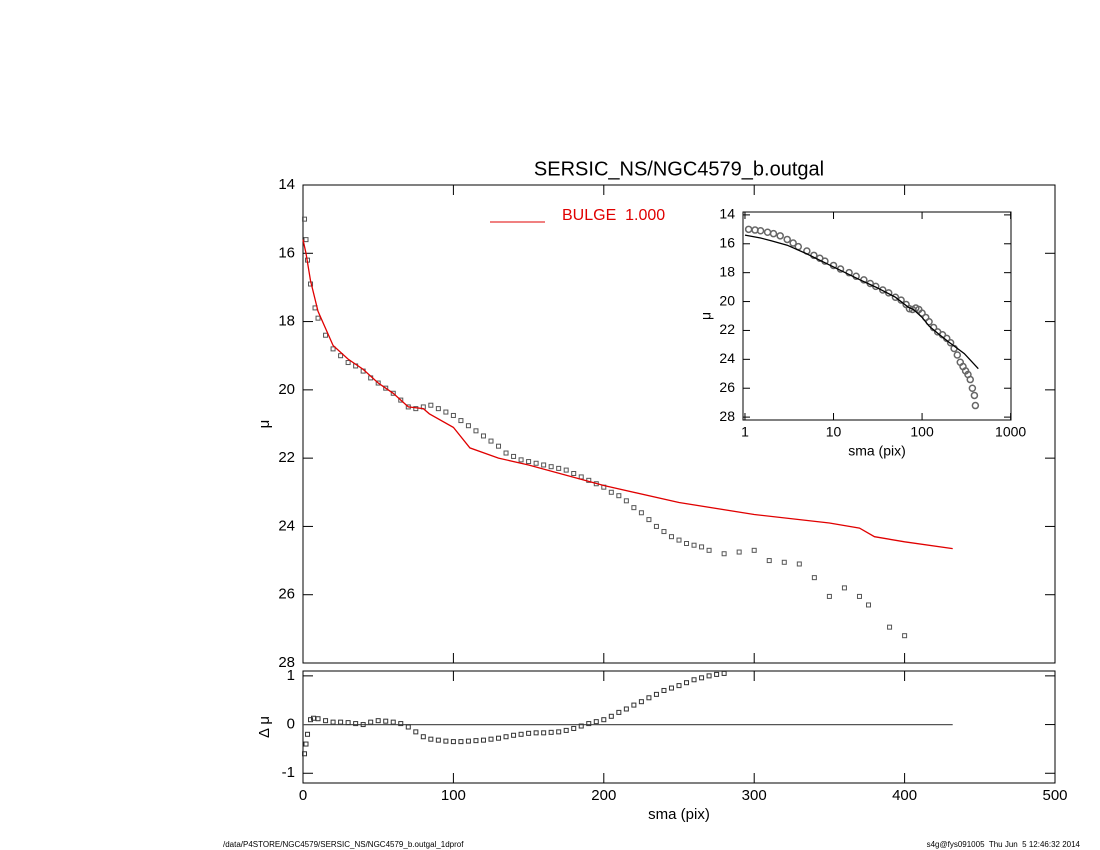 The width and height of the screenshot is (1100, 850). What do you see at coordinates (286, 594) in the screenshot?
I see `y-tick-label: 26` at bounding box center [286, 594].